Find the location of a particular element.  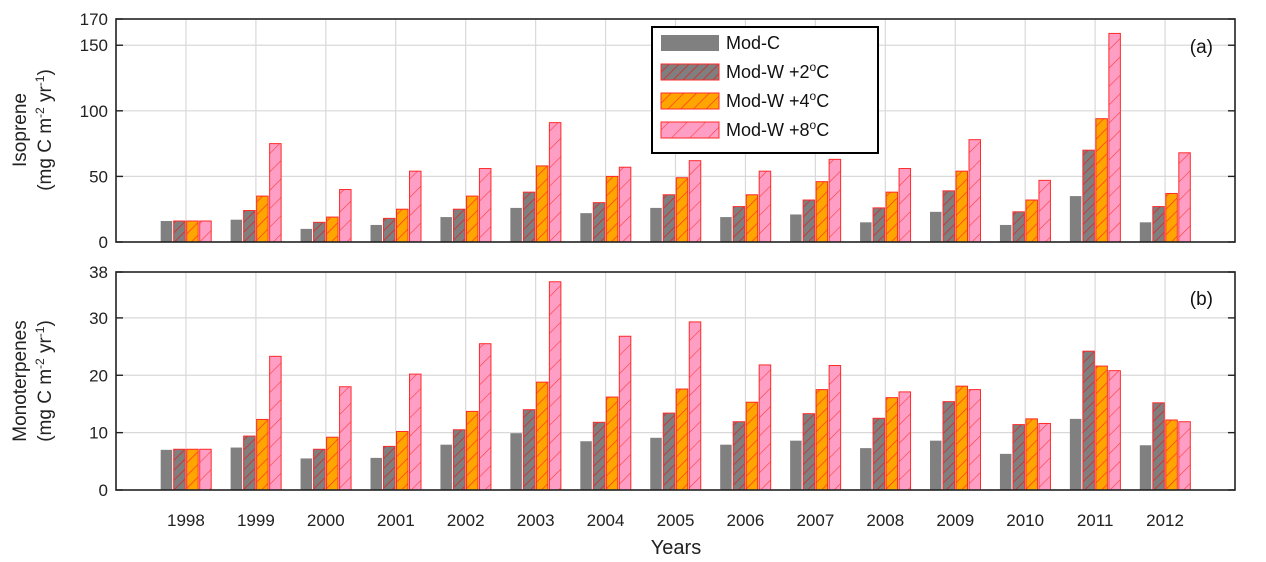

bar-isoprene-mod-c-2012 is located at coordinates (1145, 232).